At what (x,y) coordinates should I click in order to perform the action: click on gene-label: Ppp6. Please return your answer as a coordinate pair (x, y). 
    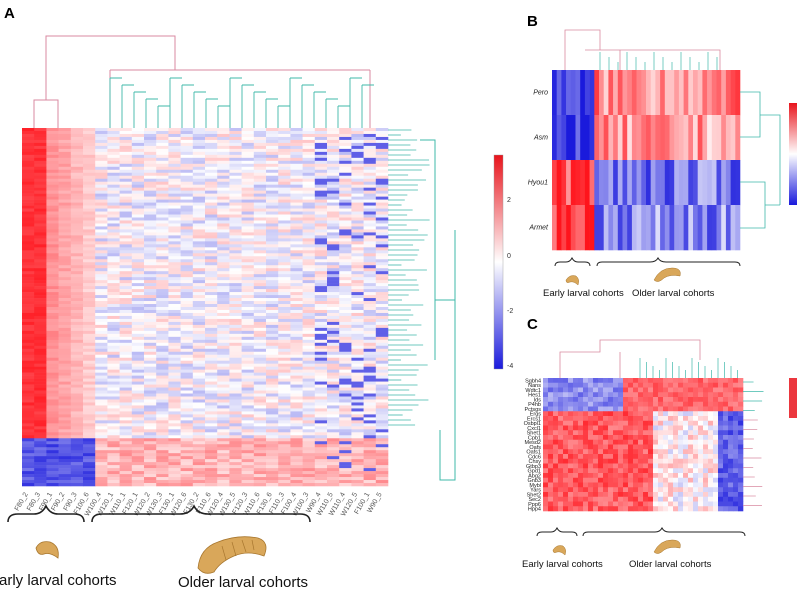
    Looking at the image, I should click on (534, 505).